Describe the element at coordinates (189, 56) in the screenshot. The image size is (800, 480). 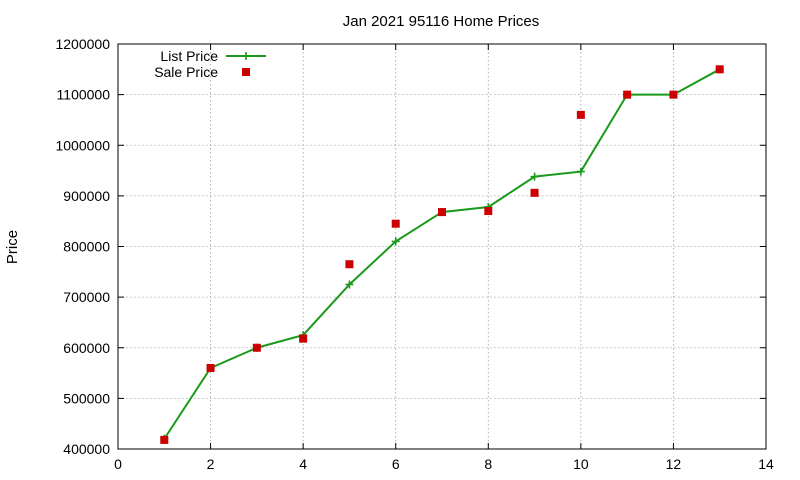
I see `legend-label: List Price` at that location.